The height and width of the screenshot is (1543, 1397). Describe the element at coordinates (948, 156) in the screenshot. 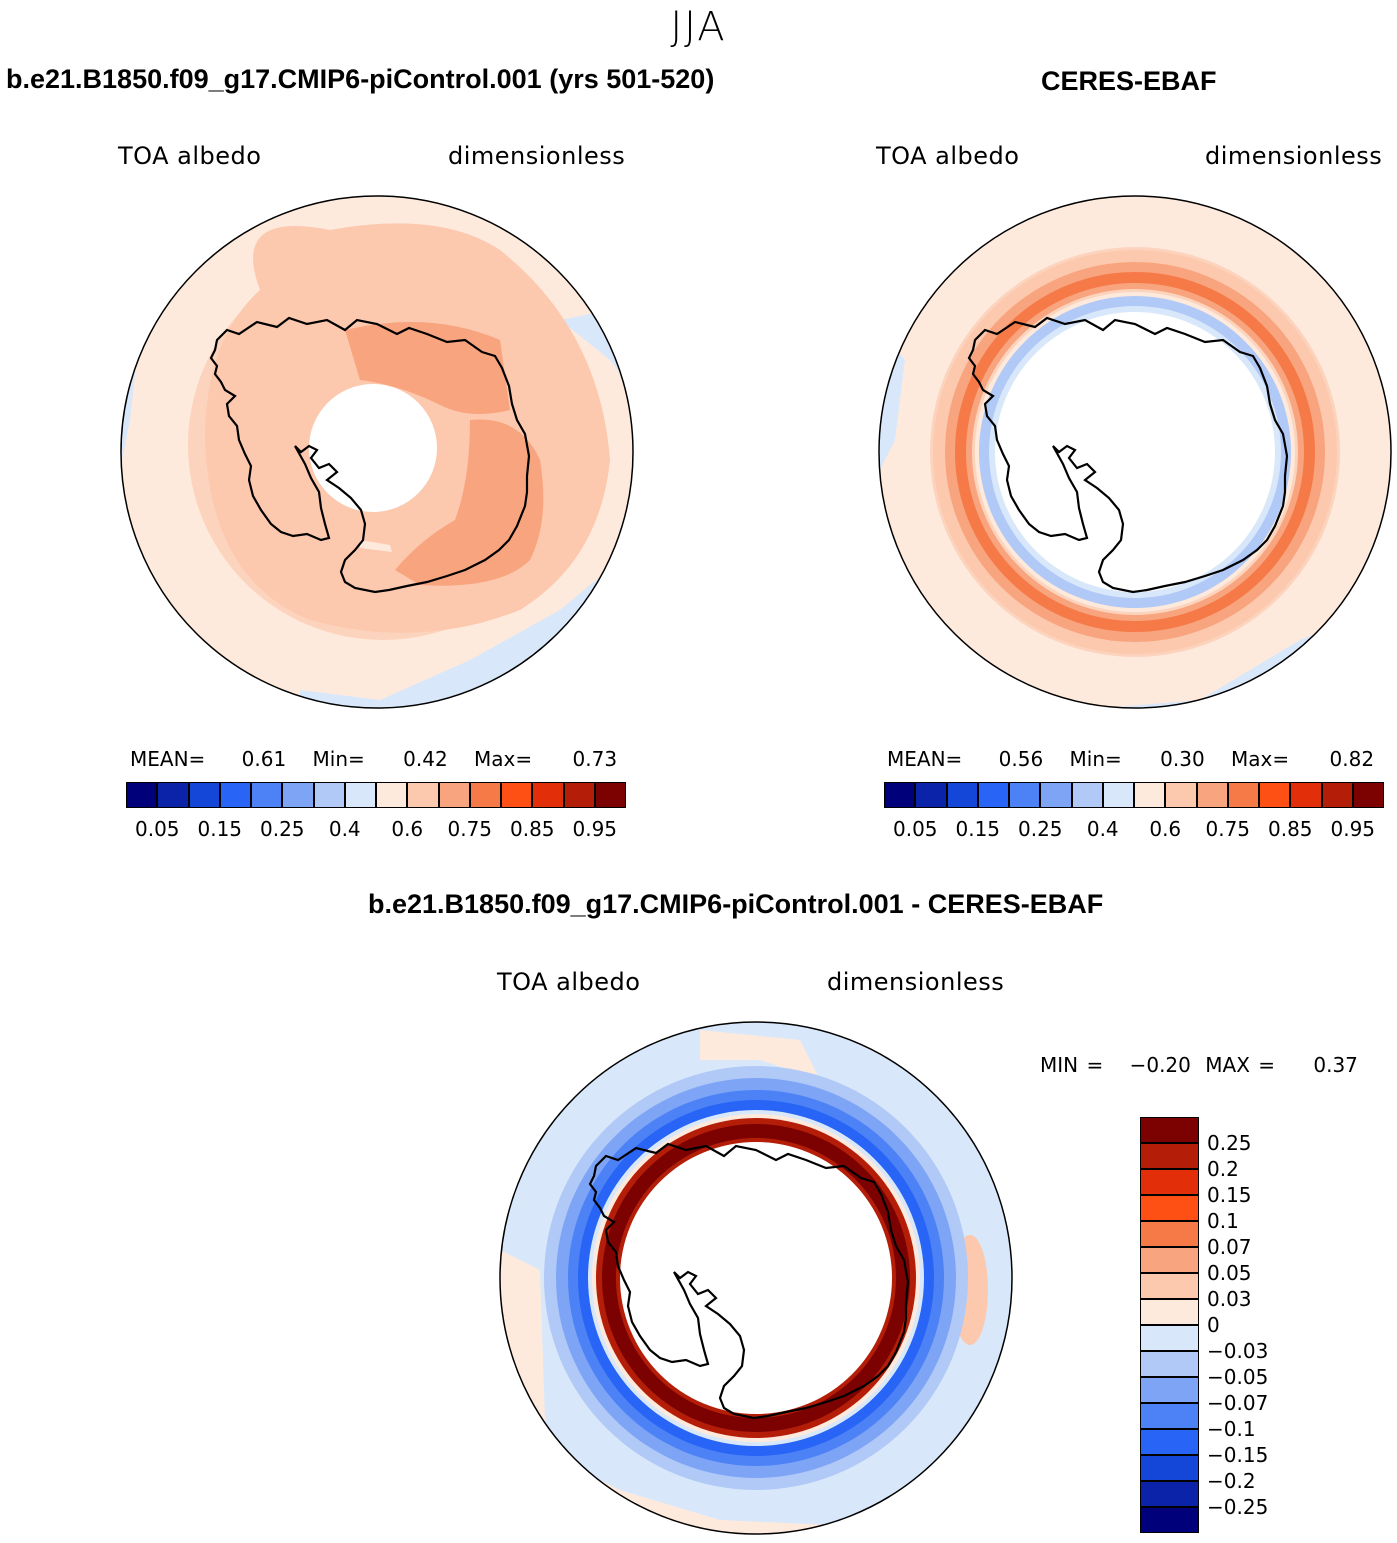

I see `variable-label-obs: TOA albedo` at that location.